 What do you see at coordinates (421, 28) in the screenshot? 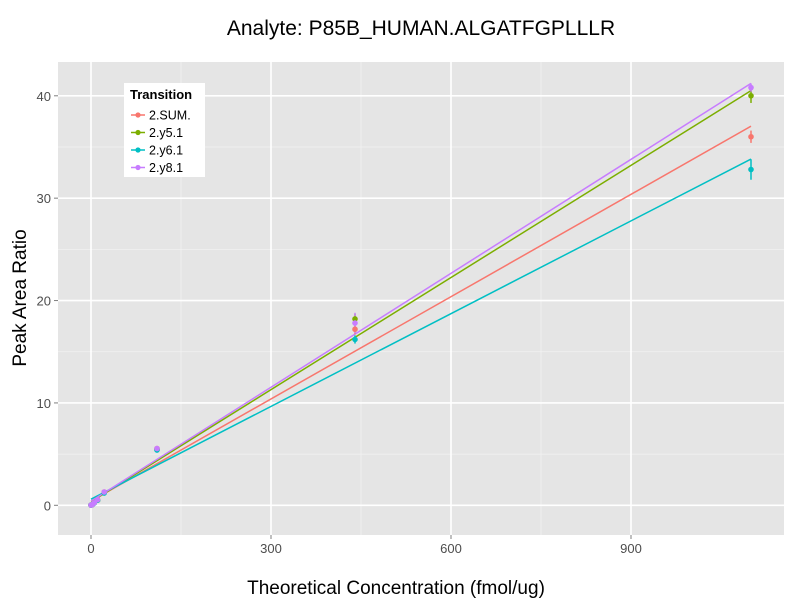
I see `chart-title: Analyte: P85B_HUMAN.ALGATFGPLLLR` at bounding box center [421, 28].